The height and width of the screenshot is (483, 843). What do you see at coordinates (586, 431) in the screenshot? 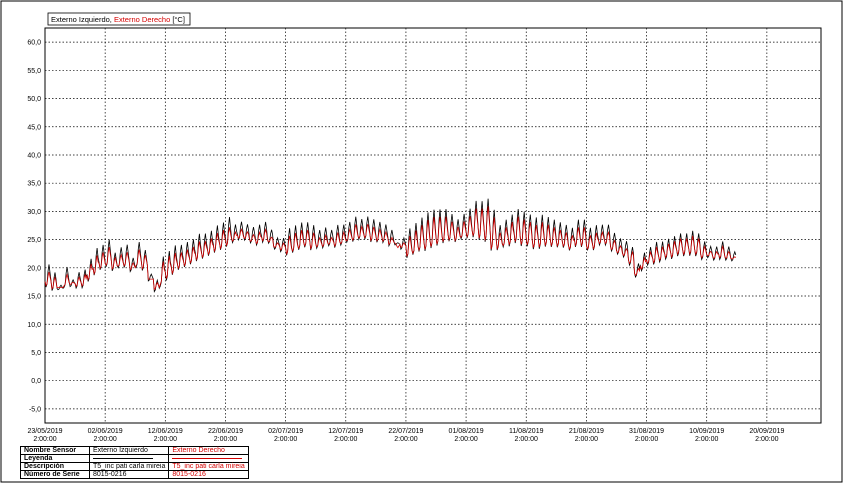
I see `x-tick-date: 21/08/2019` at bounding box center [586, 431].